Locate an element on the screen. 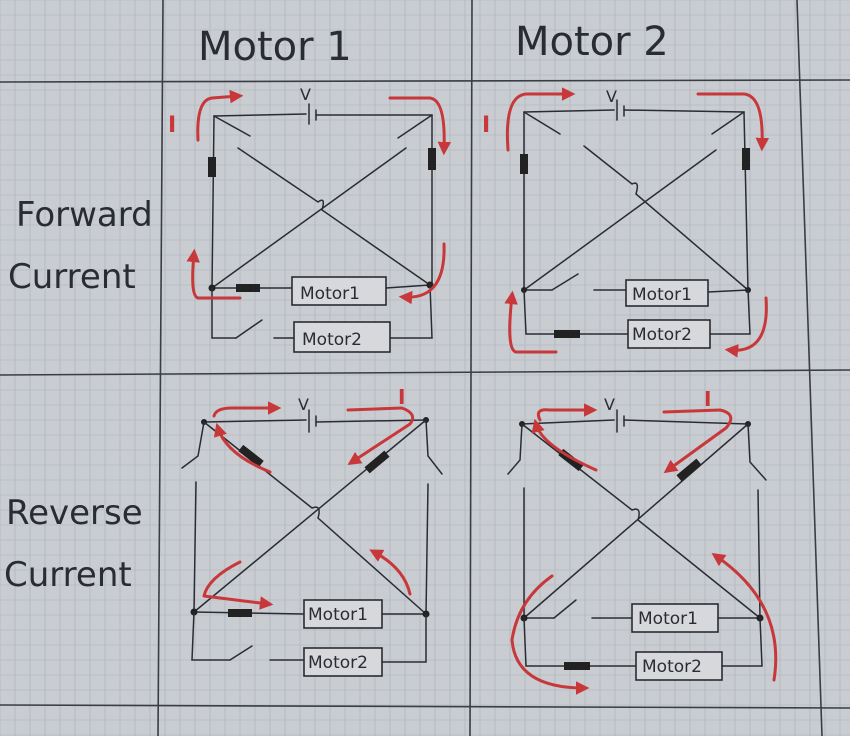 Image resolution: width=850 pixels, height=736 pixels. circuit-motor2-forward: V Motor1 Motor2 I is located at coordinates (626, 222).